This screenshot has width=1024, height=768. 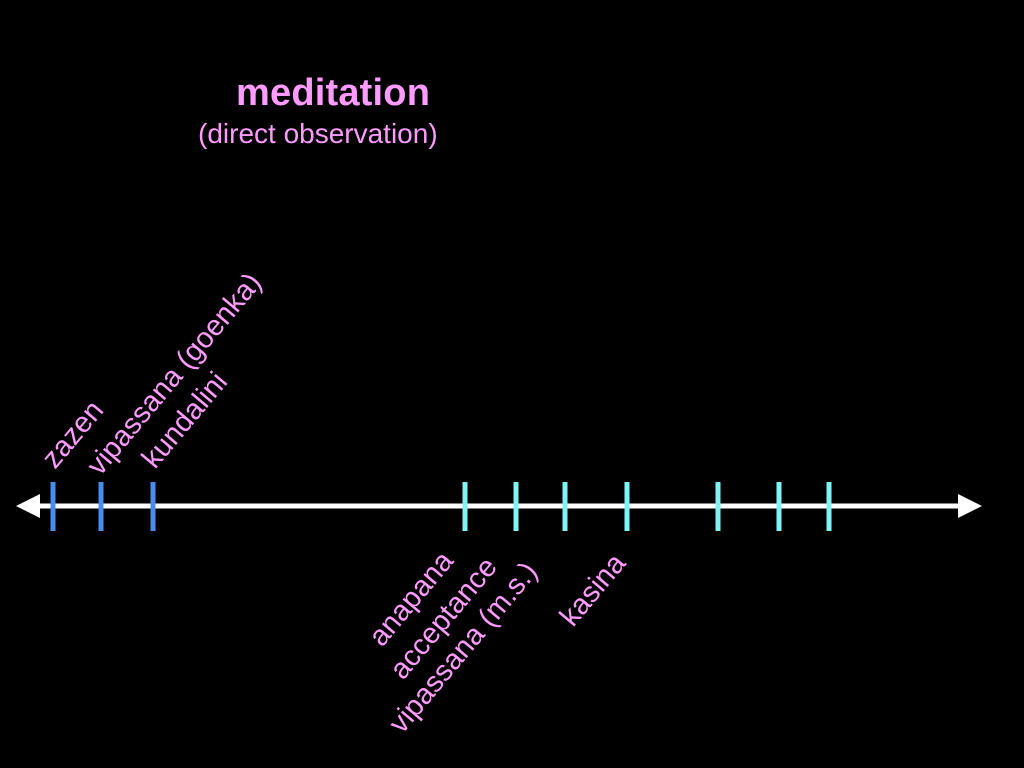 What do you see at coordinates (318, 133) in the screenshot?
I see `slide-subtitle: (direct observation)` at bounding box center [318, 133].